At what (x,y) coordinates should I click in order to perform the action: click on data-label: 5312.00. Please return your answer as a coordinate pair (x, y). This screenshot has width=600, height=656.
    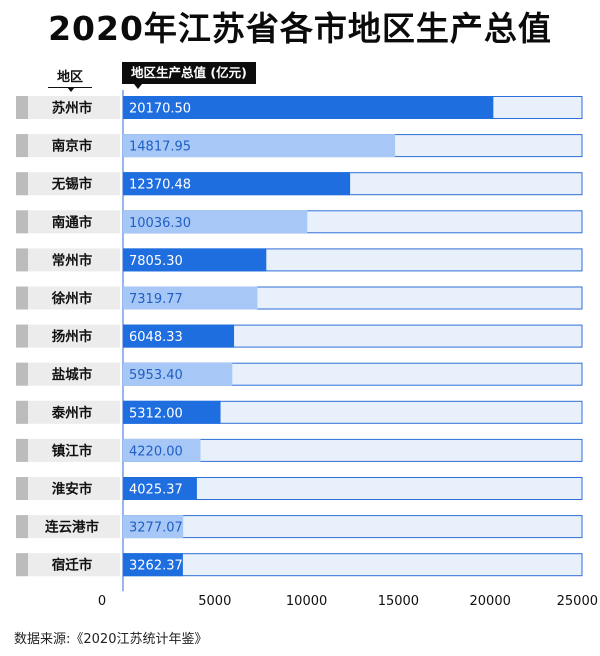
    Looking at the image, I should click on (156, 413).